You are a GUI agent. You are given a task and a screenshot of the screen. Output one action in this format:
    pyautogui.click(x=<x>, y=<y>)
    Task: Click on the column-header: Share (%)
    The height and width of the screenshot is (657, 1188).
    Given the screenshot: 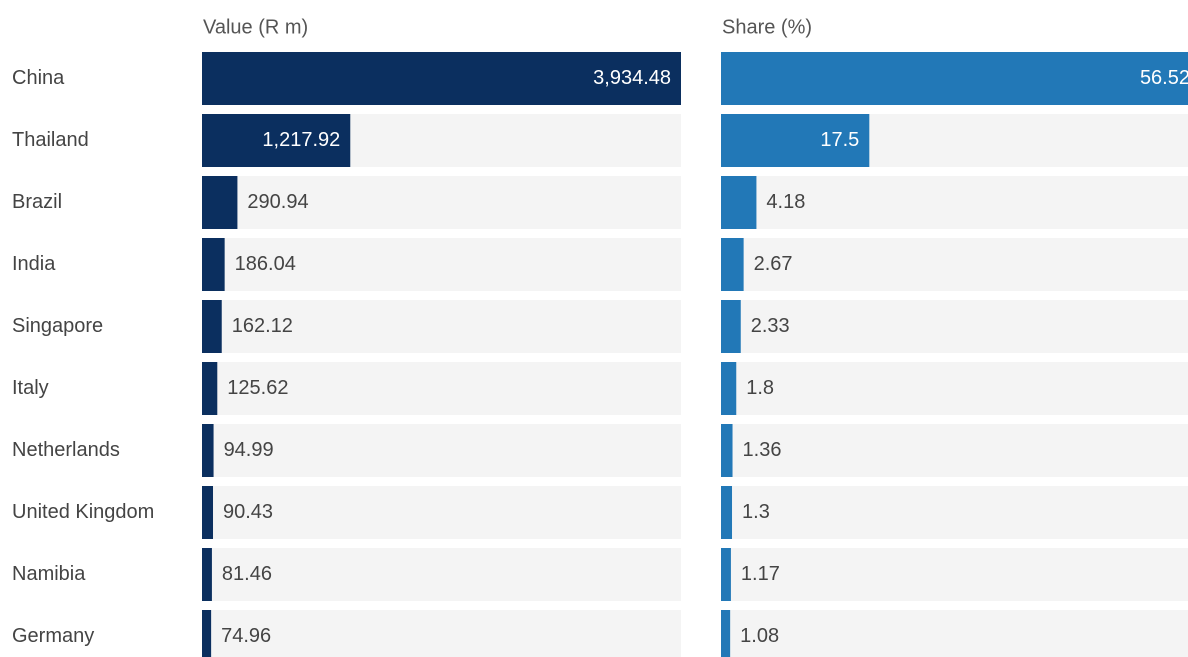 What is the action you would take?
    pyautogui.click(x=767, y=27)
    